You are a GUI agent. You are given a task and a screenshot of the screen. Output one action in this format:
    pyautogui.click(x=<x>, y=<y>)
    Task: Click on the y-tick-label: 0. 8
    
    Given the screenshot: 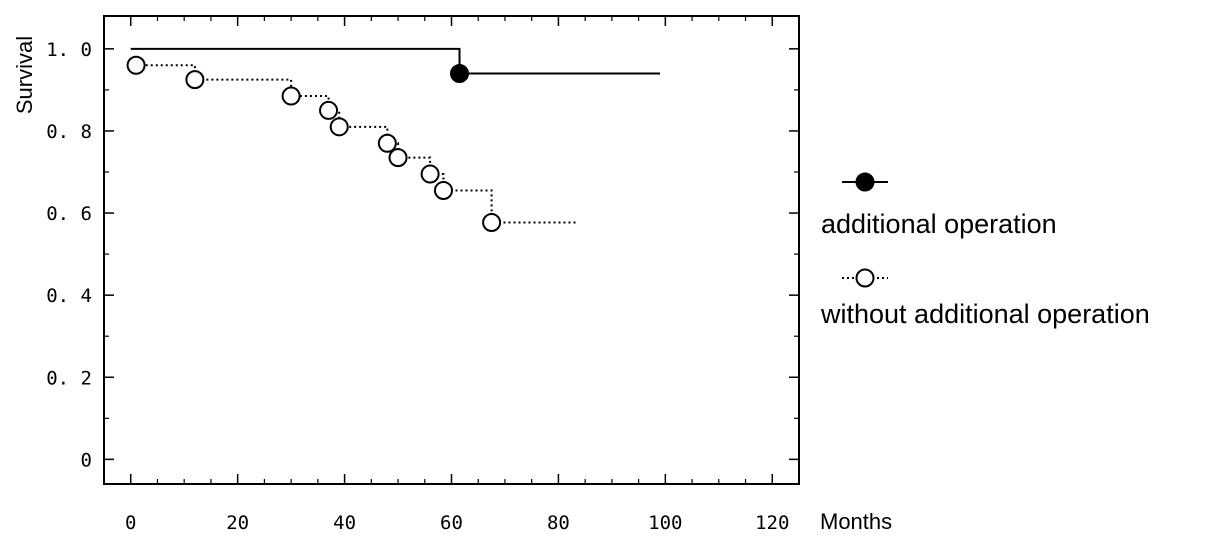 What is the action you would take?
    pyautogui.click(x=69, y=132)
    